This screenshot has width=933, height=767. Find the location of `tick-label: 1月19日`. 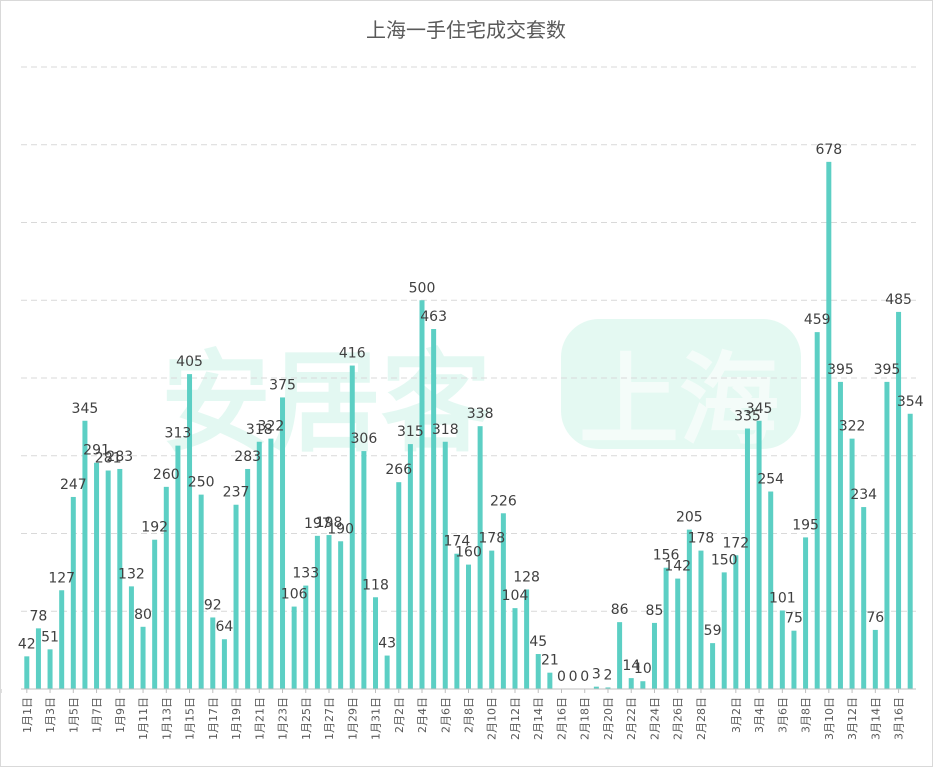

tick-label: 1月19日 is located at coordinates (236, 718).